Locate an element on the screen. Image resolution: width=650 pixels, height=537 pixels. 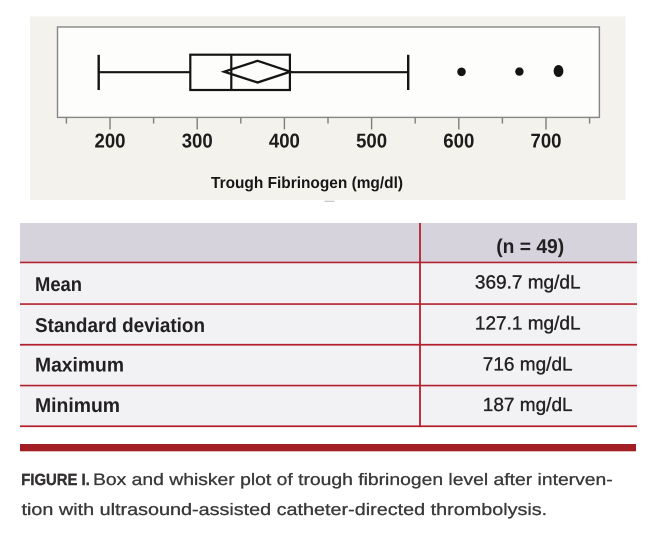
svg-text: (n = 49) is located at coordinates (530, 247).